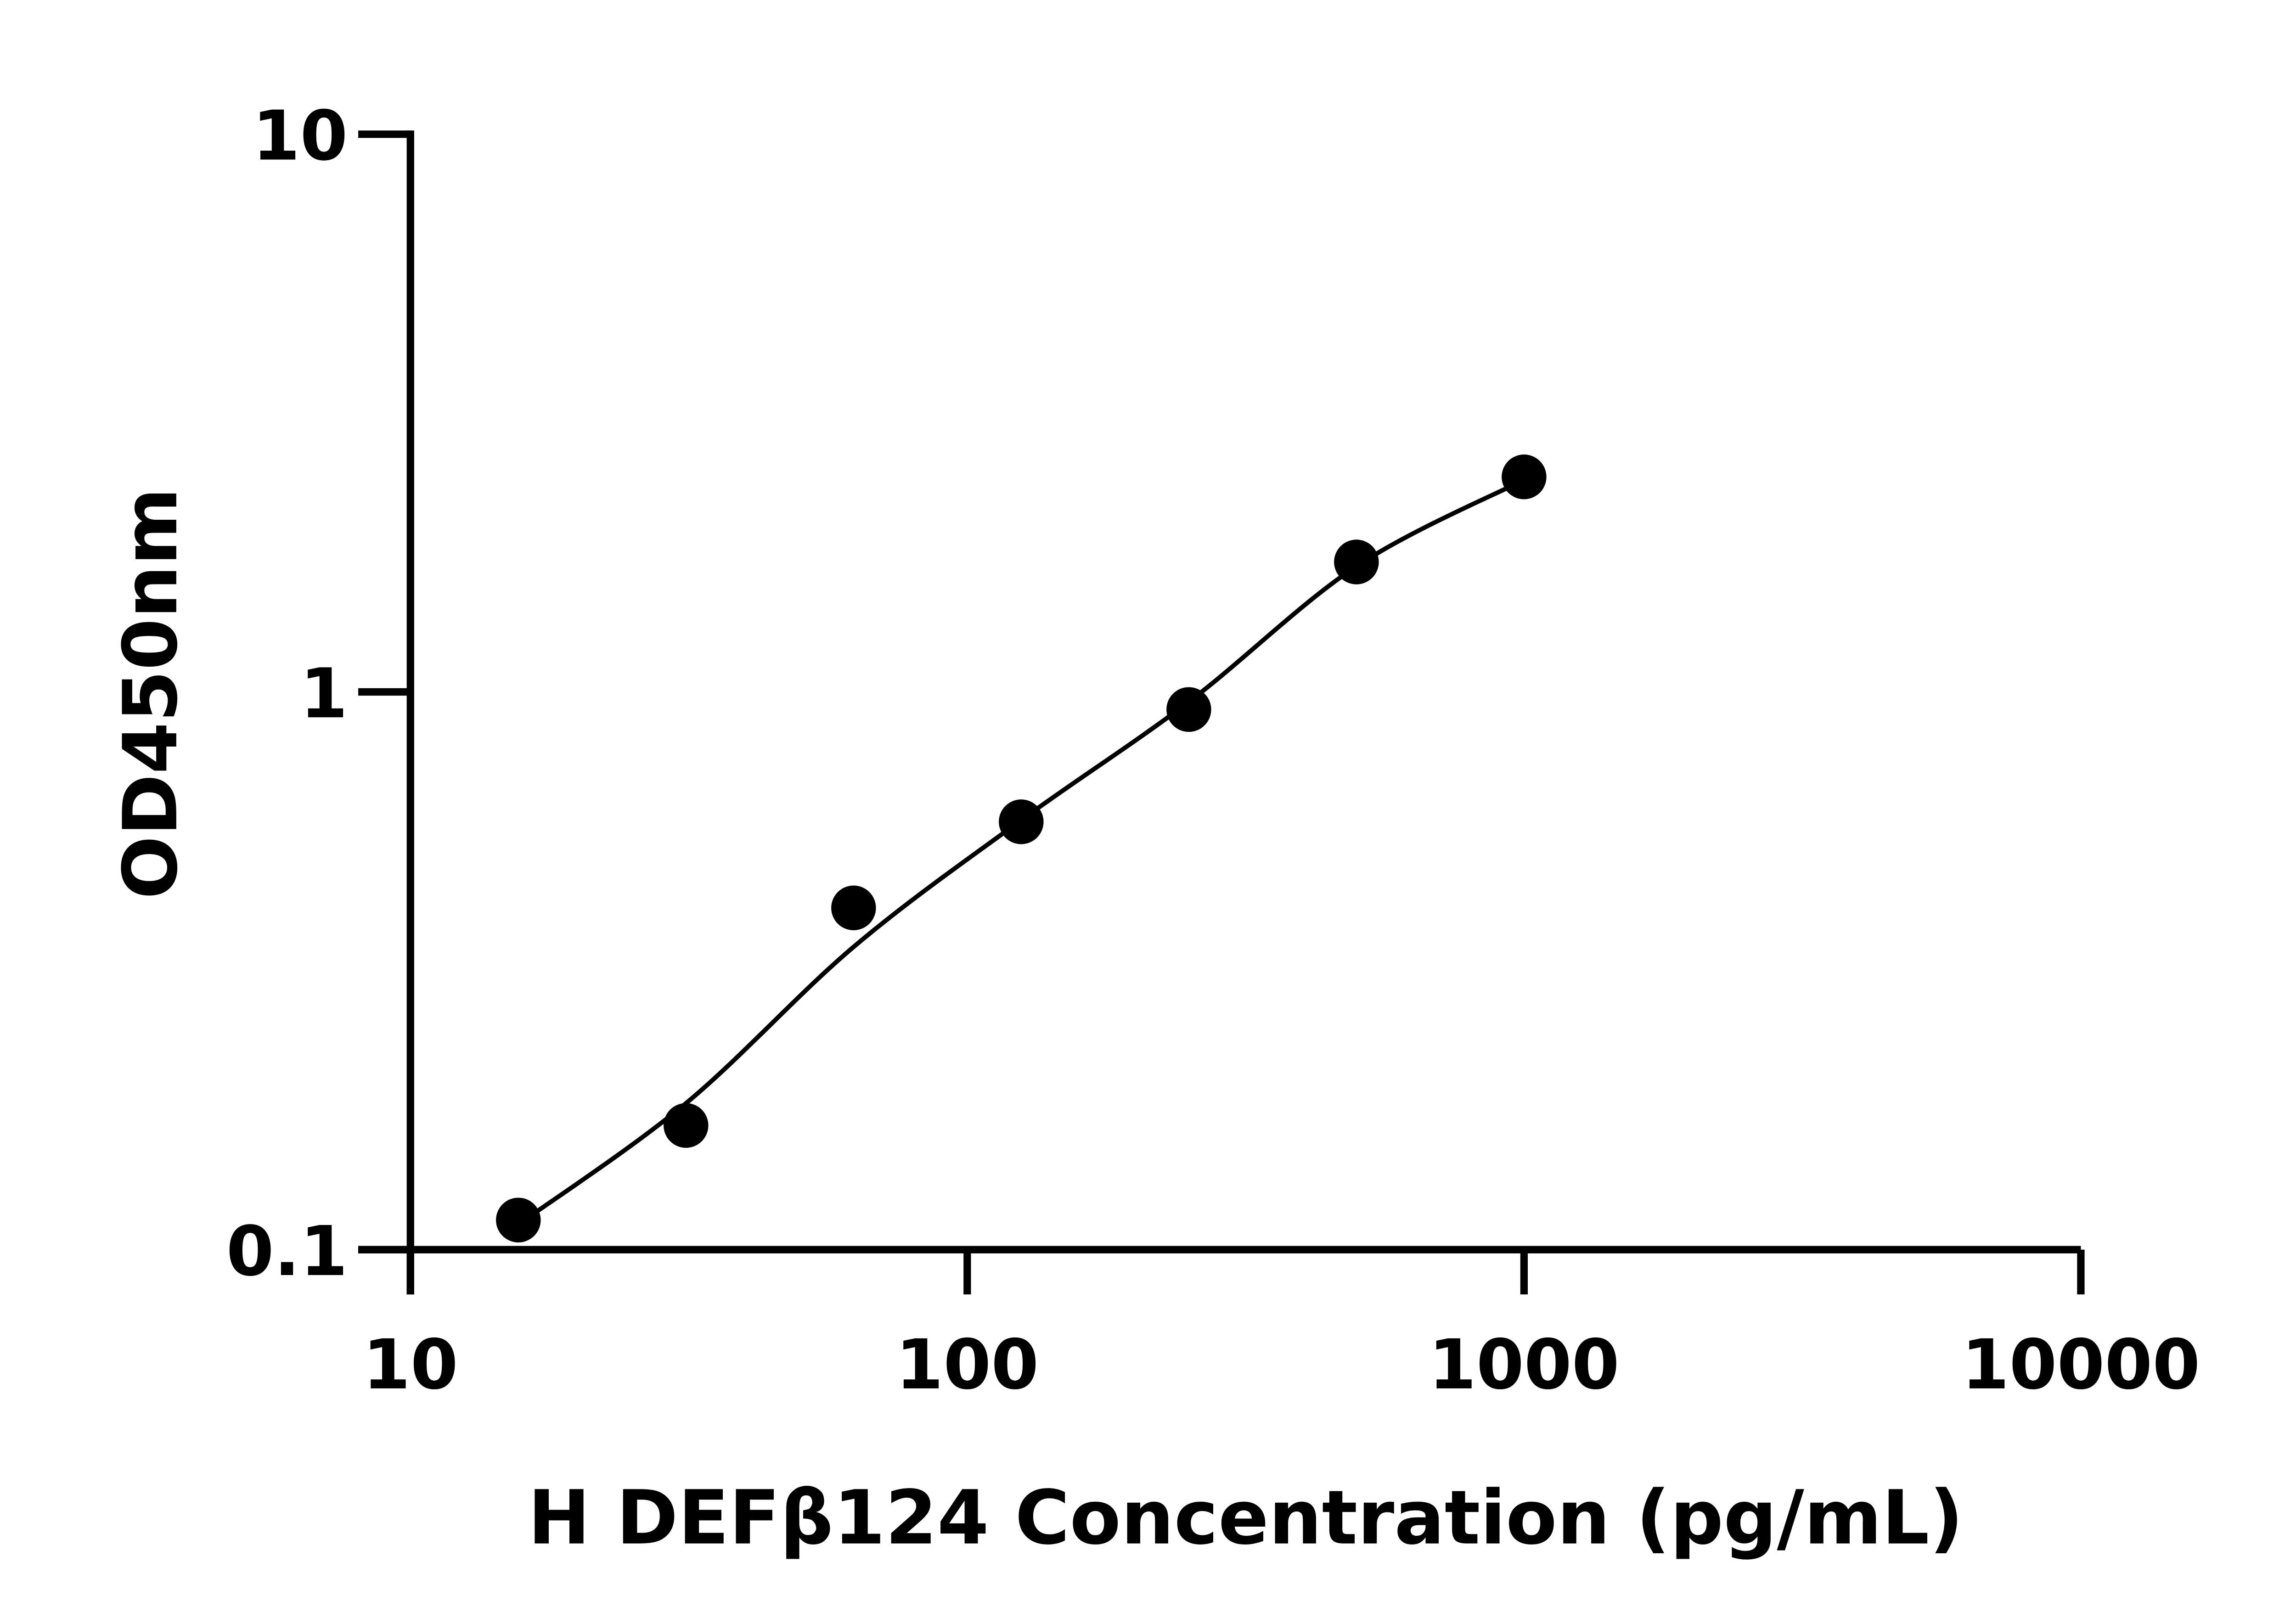  What do you see at coordinates (300, 136) in the screenshot?
I see `y-tick-label: 10` at bounding box center [300, 136].